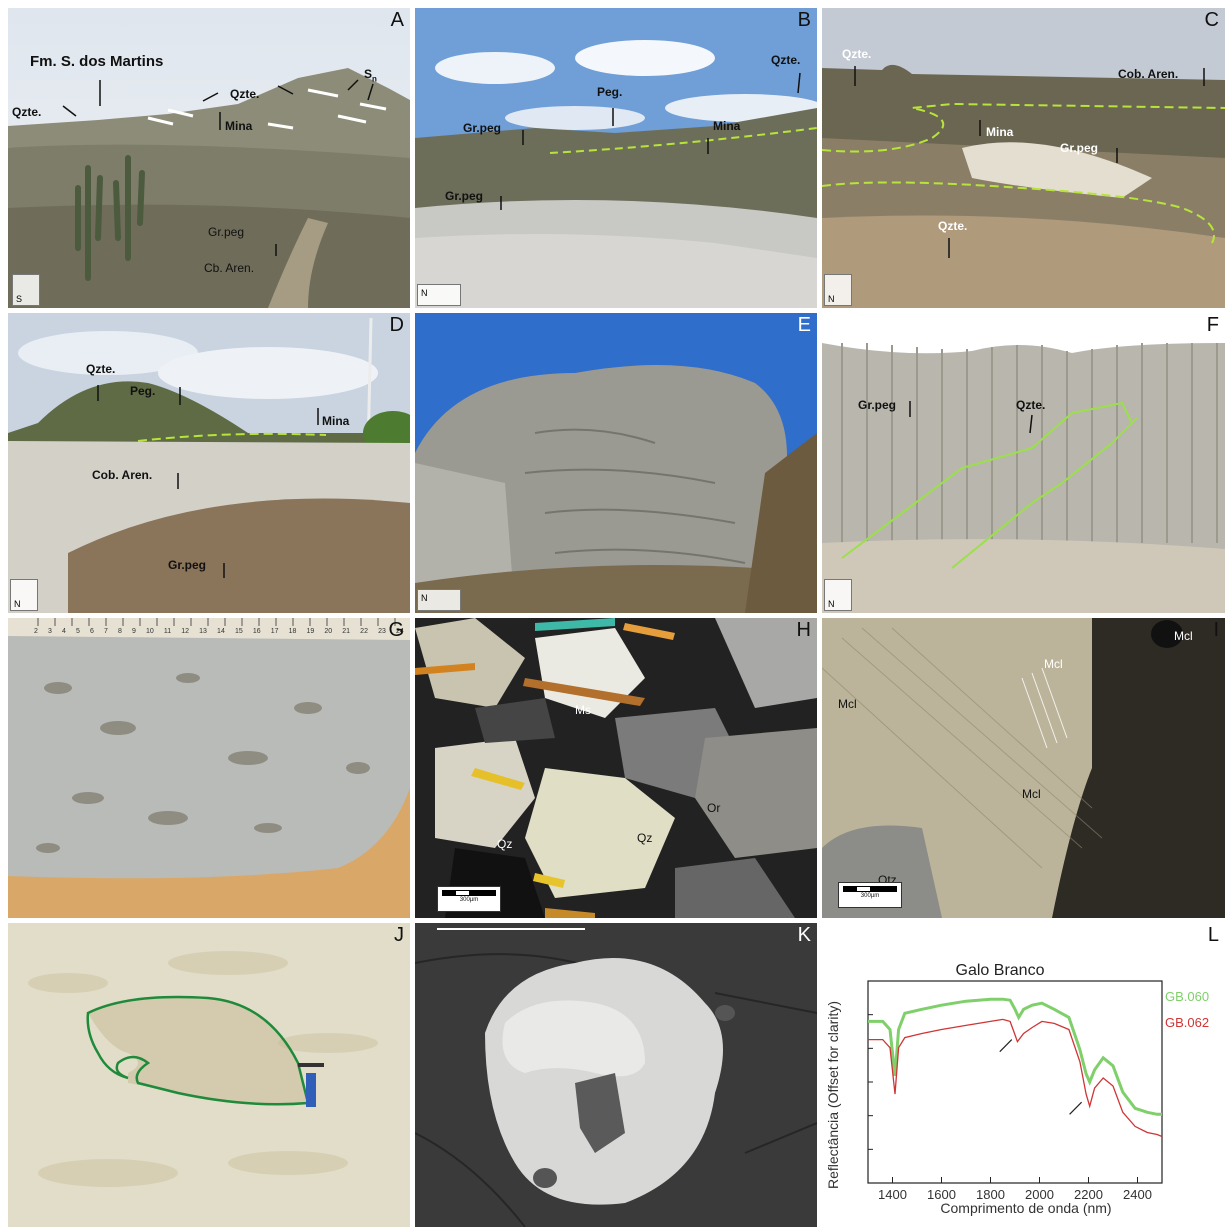  I want to click on panel-e-scene, so click(616, 463).